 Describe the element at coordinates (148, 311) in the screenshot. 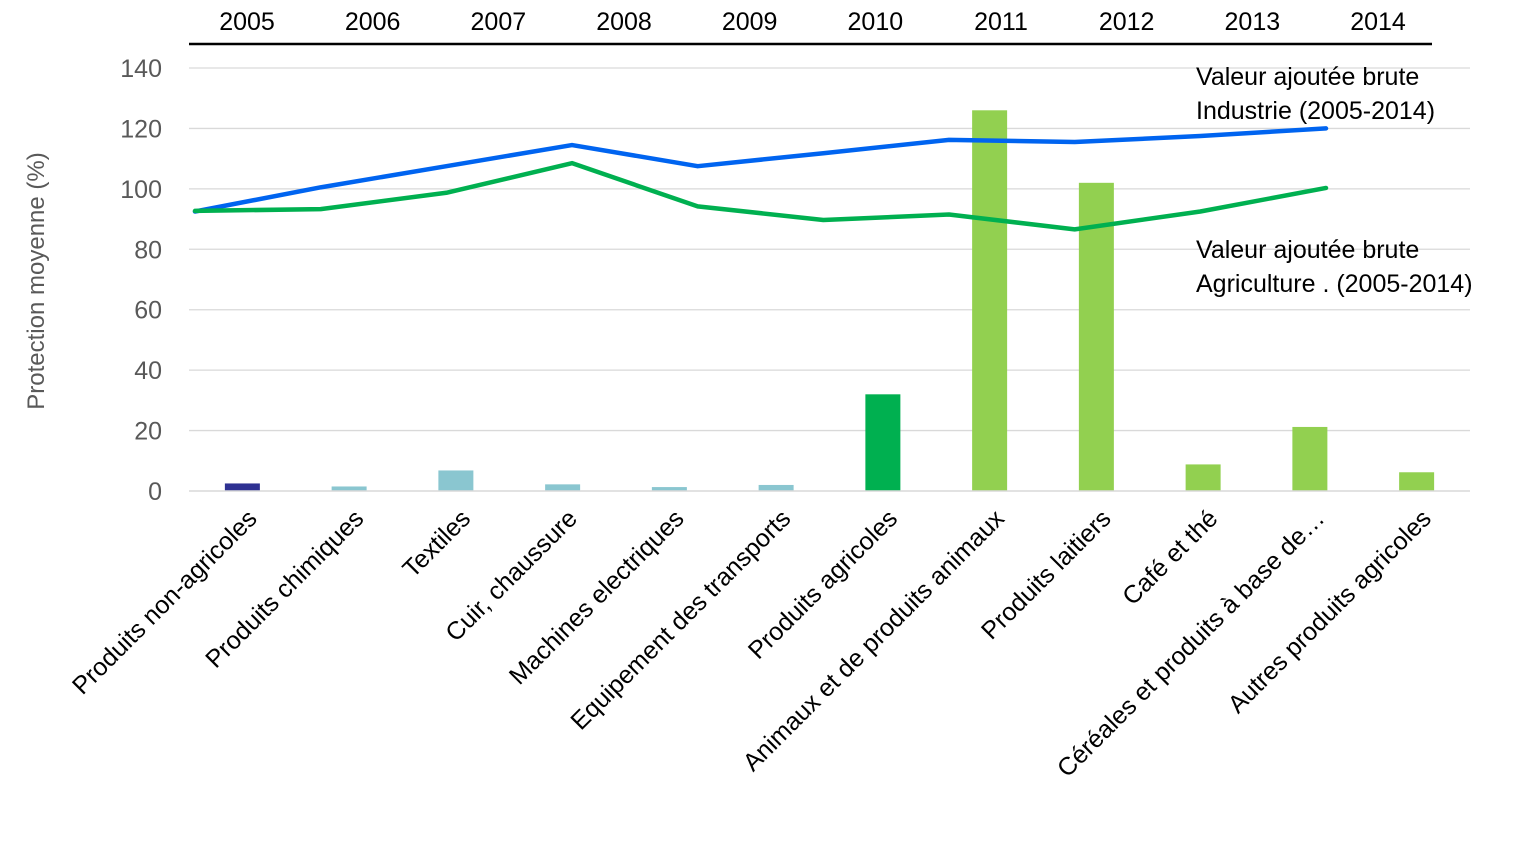

I see `y-tick-label: 60` at that location.